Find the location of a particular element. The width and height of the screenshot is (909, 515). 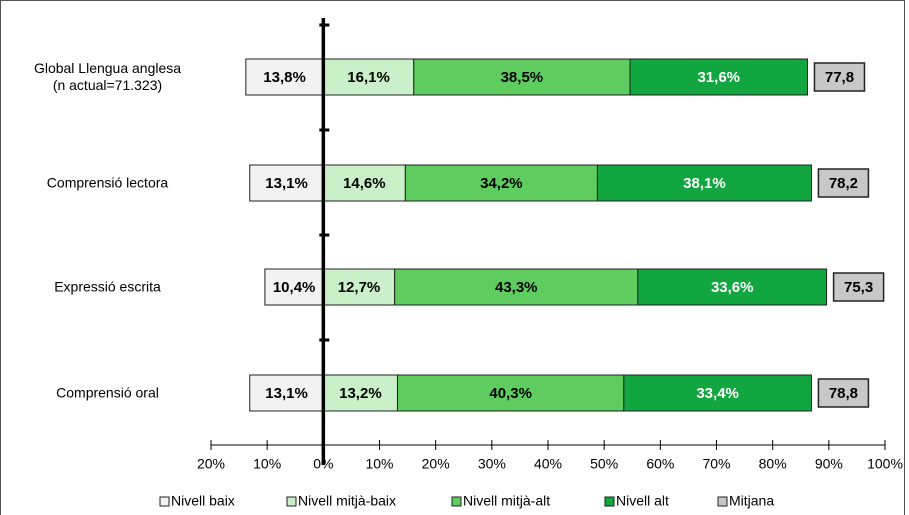

value-label: 77,8 is located at coordinates (839, 77).